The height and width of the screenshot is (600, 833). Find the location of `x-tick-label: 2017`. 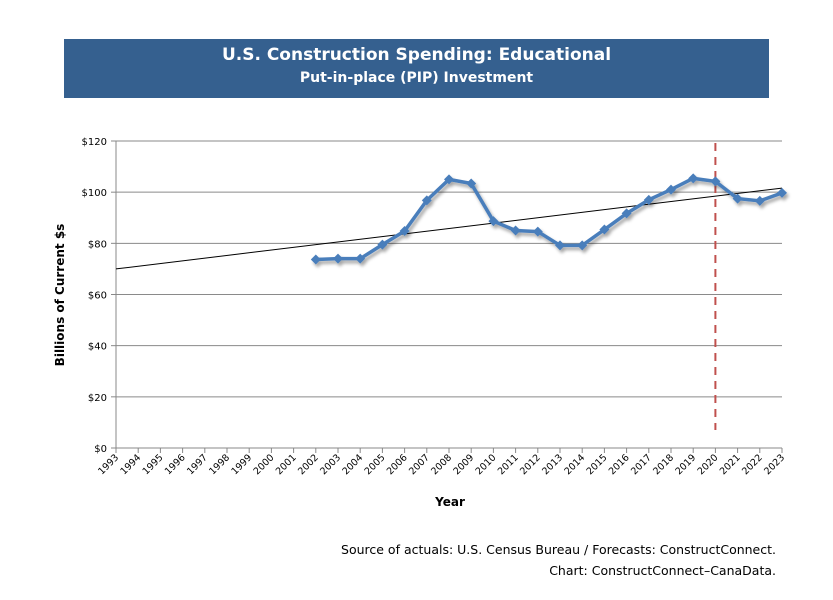

x-tick-label: 2017 is located at coordinates (641, 464).